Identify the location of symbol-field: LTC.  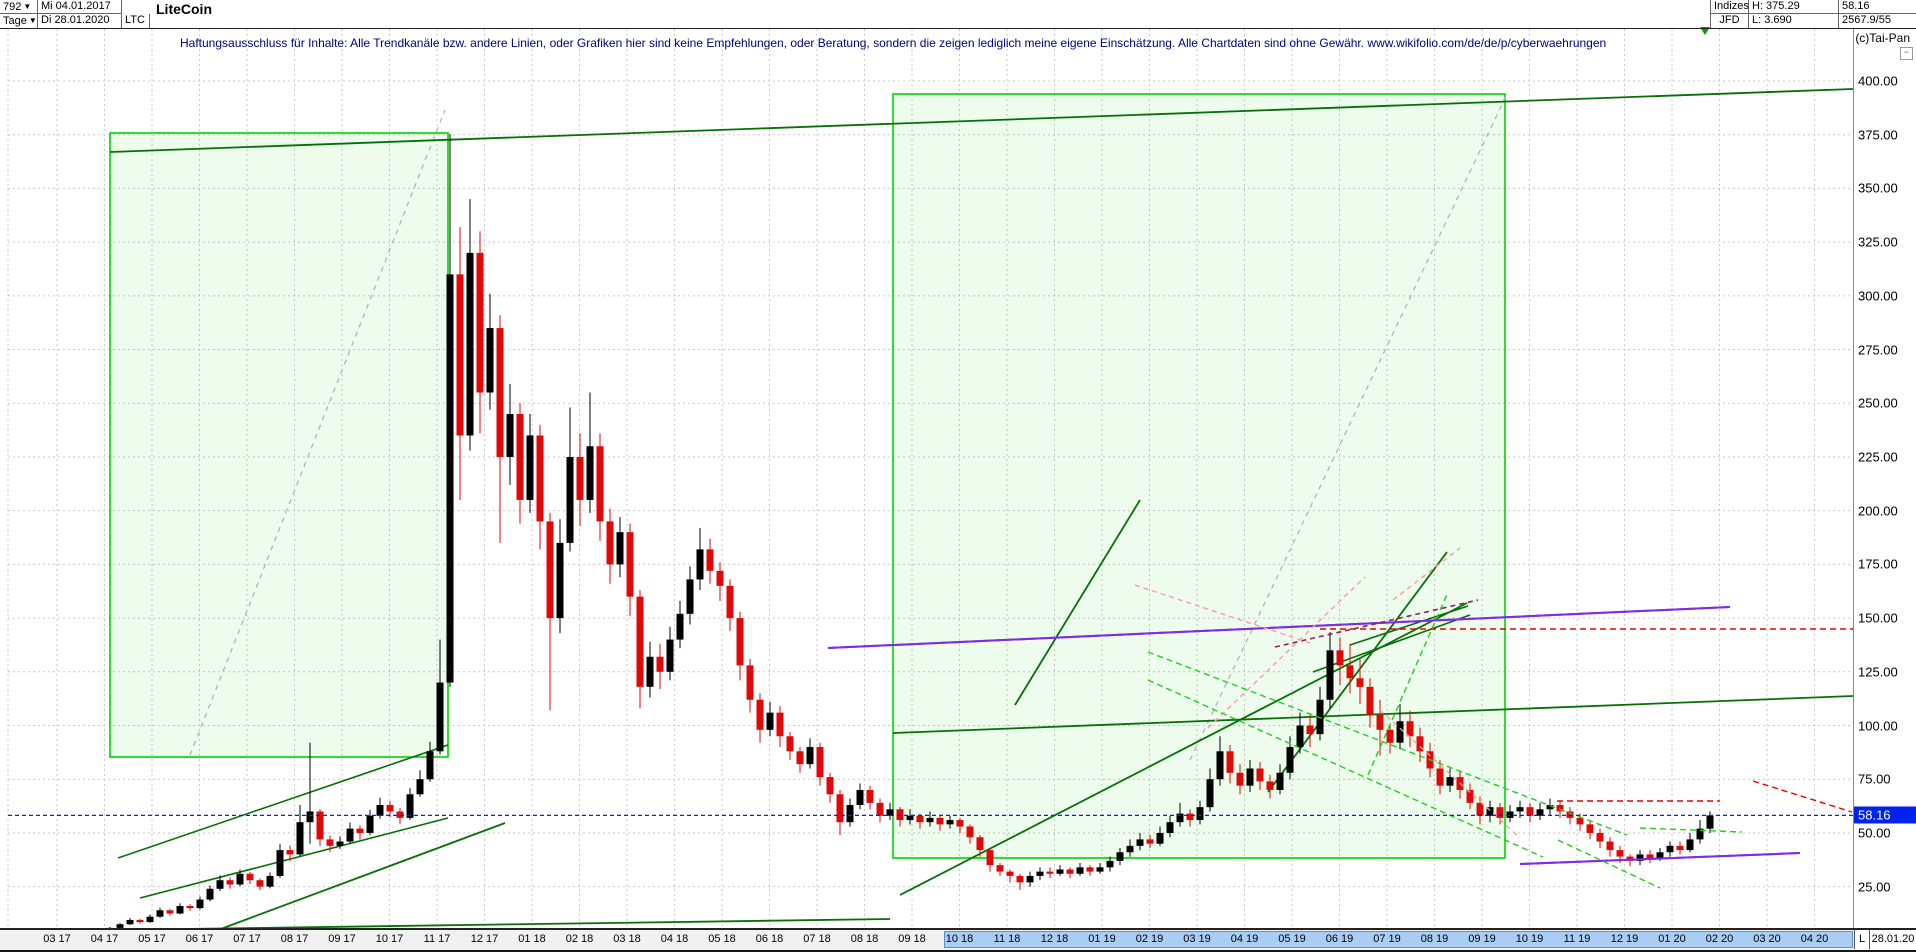
(136, 21).